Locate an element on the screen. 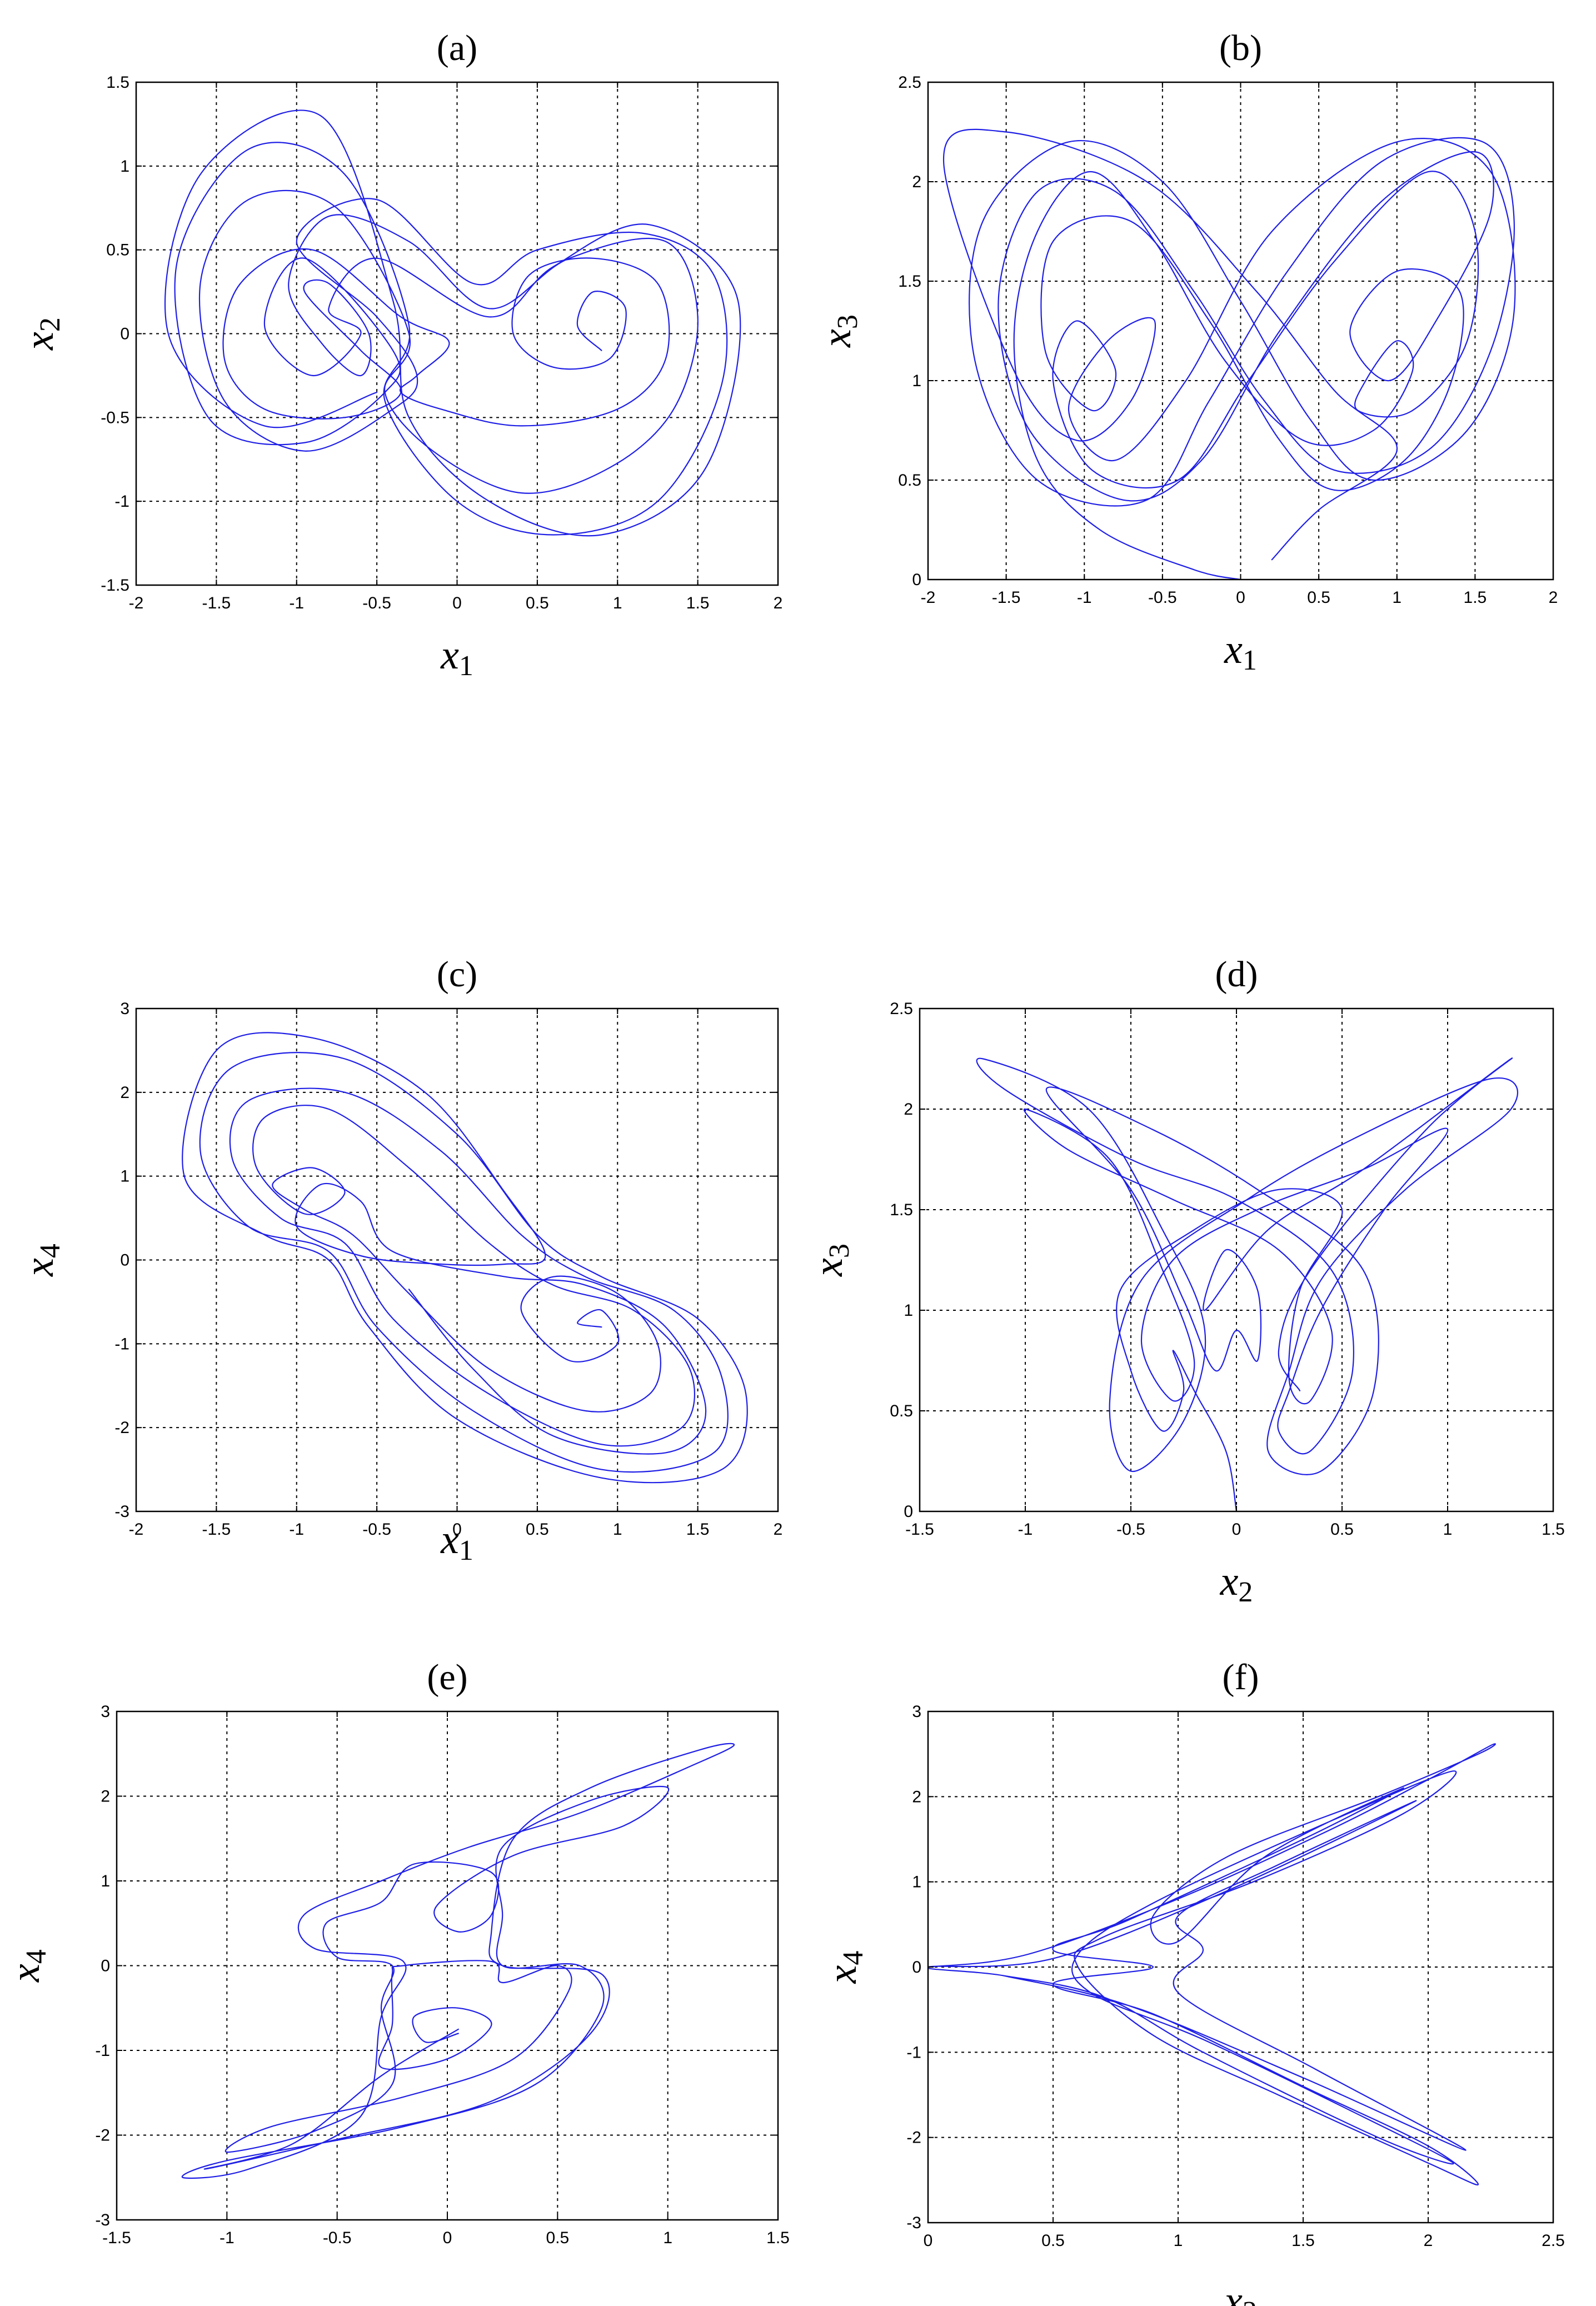  ticks: -2 -1.5 -1 -0.5 0 0.5 1 1.5 2 0 0.5 1 1.5 2 2.5 is located at coordinates (1228, 340).